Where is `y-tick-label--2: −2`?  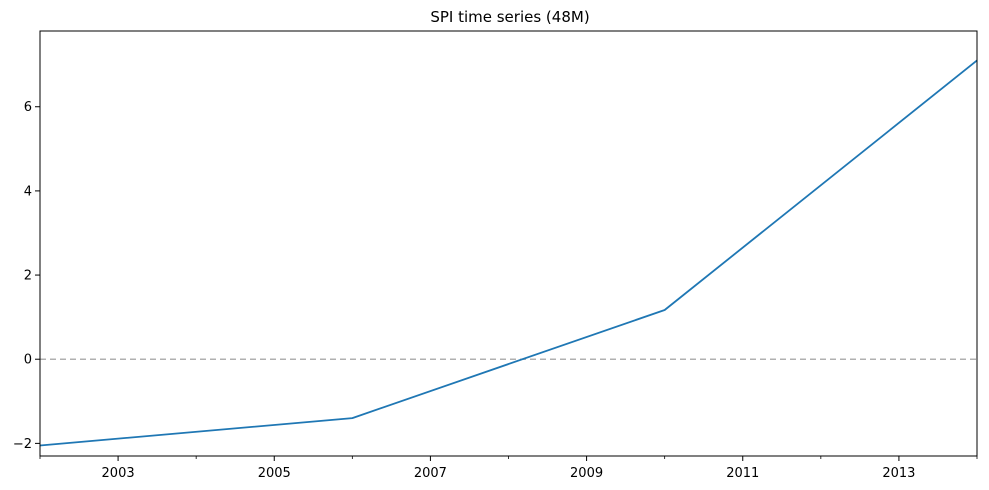
y-tick-label--2: −2 is located at coordinates (22, 444).